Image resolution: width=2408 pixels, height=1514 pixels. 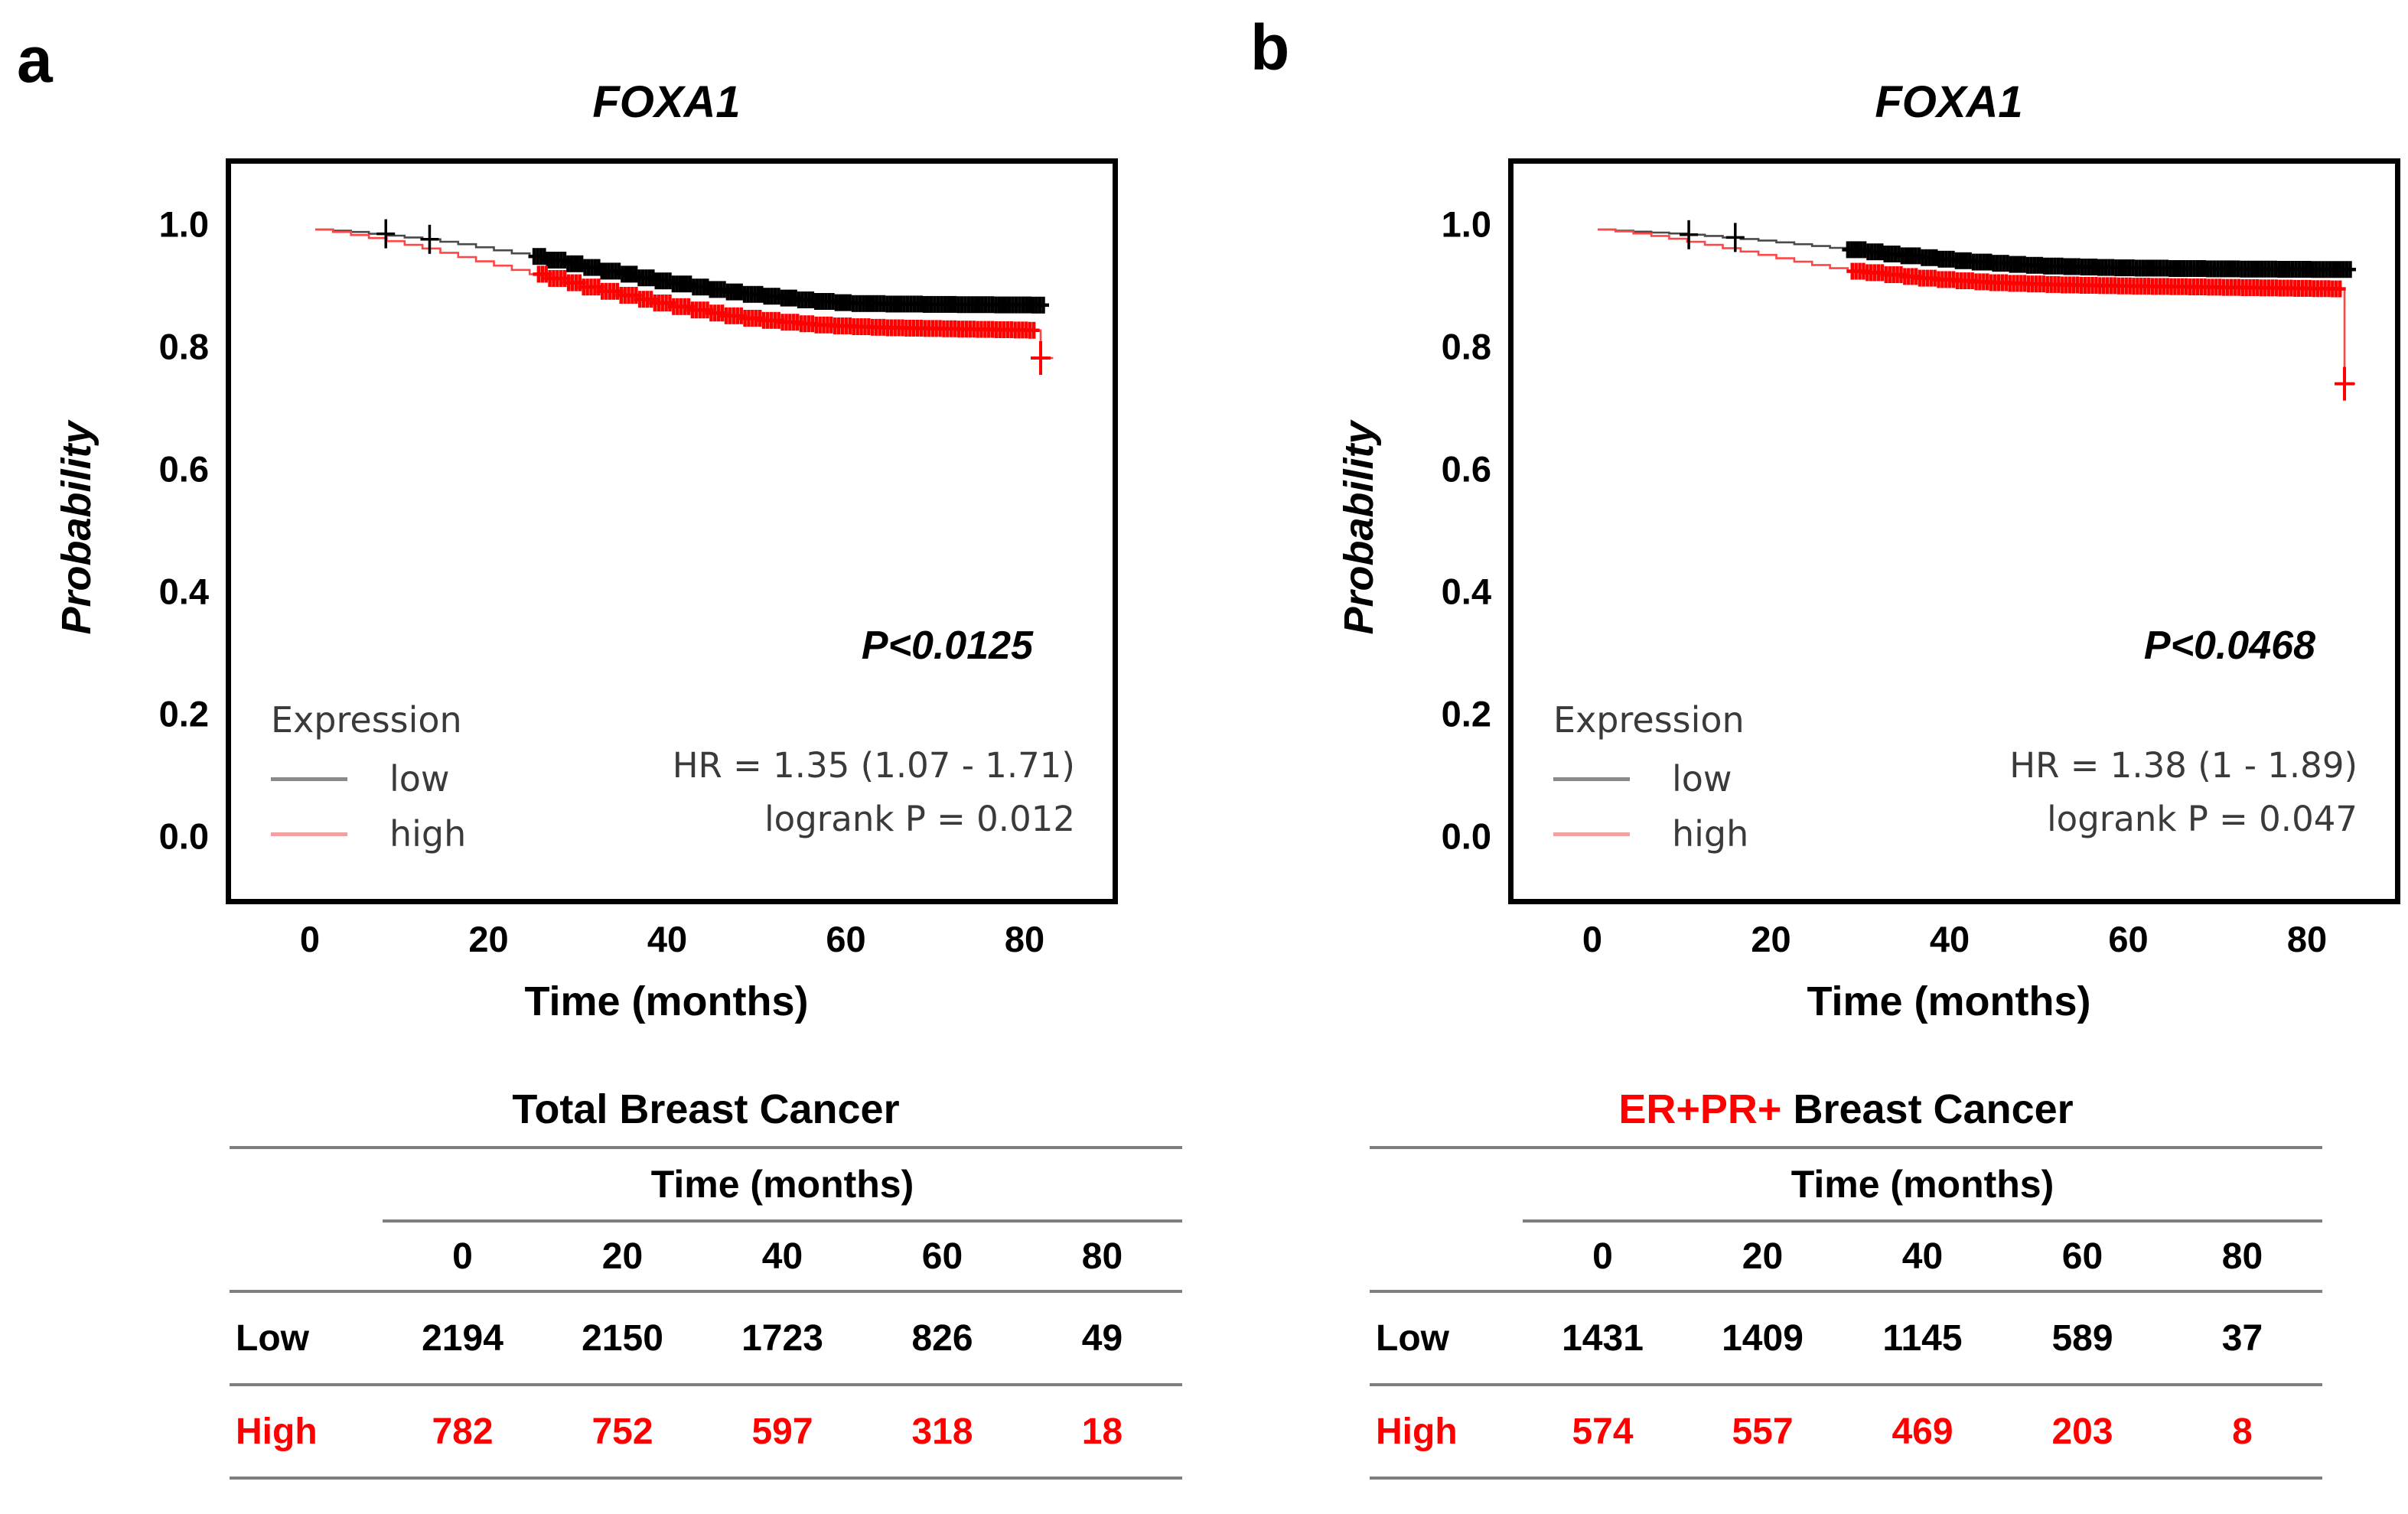 I want to click on xtick-label: 40, so click(x=1949, y=939).